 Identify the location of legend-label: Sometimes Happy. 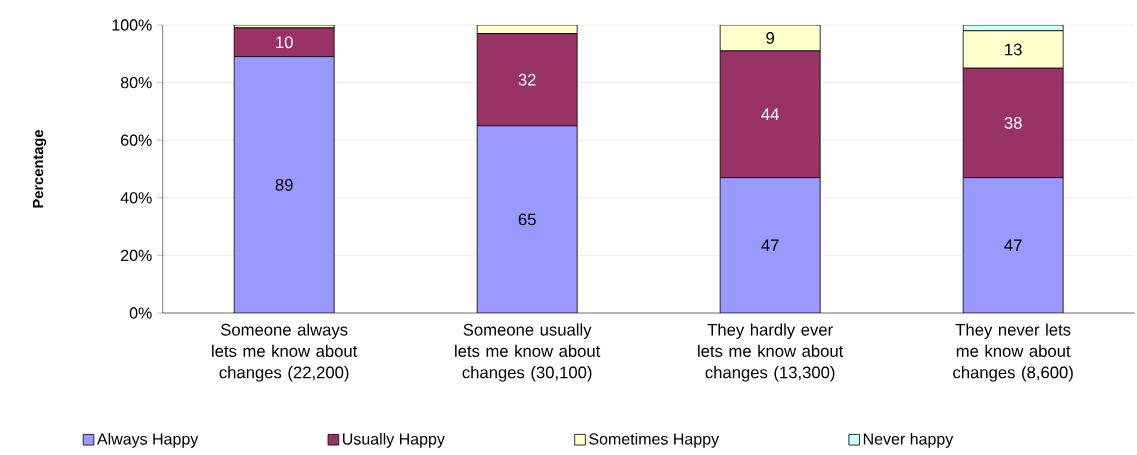
(654, 440).